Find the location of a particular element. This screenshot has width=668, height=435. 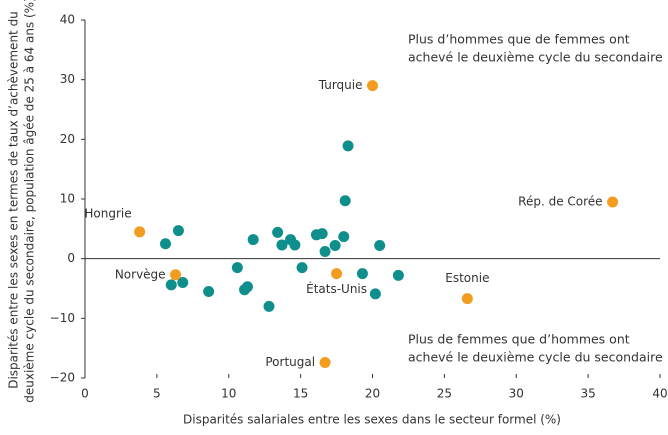

x-tick-label: 30 is located at coordinates (516, 394).